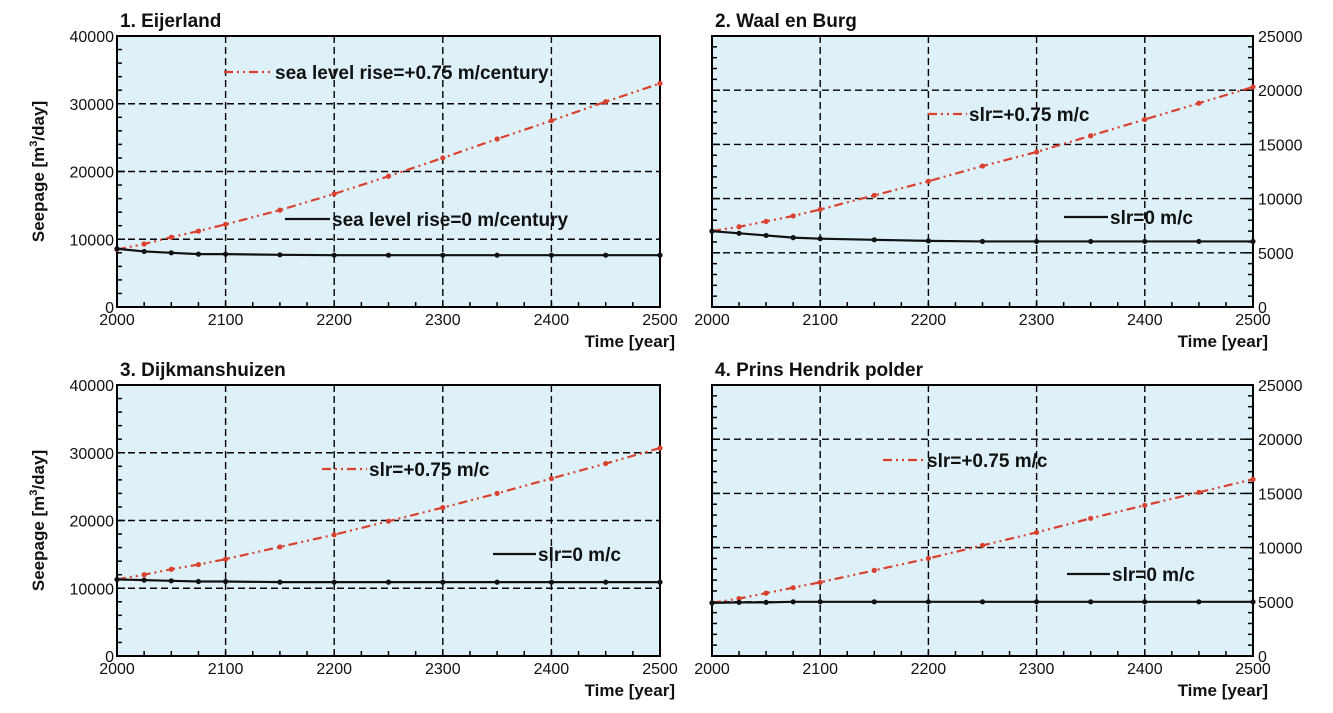 This screenshot has width=1333, height=713. What do you see at coordinates (412, 73) in the screenshot?
I see `legend-label: sea level rise=+0.75 m/century` at bounding box center [412, 73].